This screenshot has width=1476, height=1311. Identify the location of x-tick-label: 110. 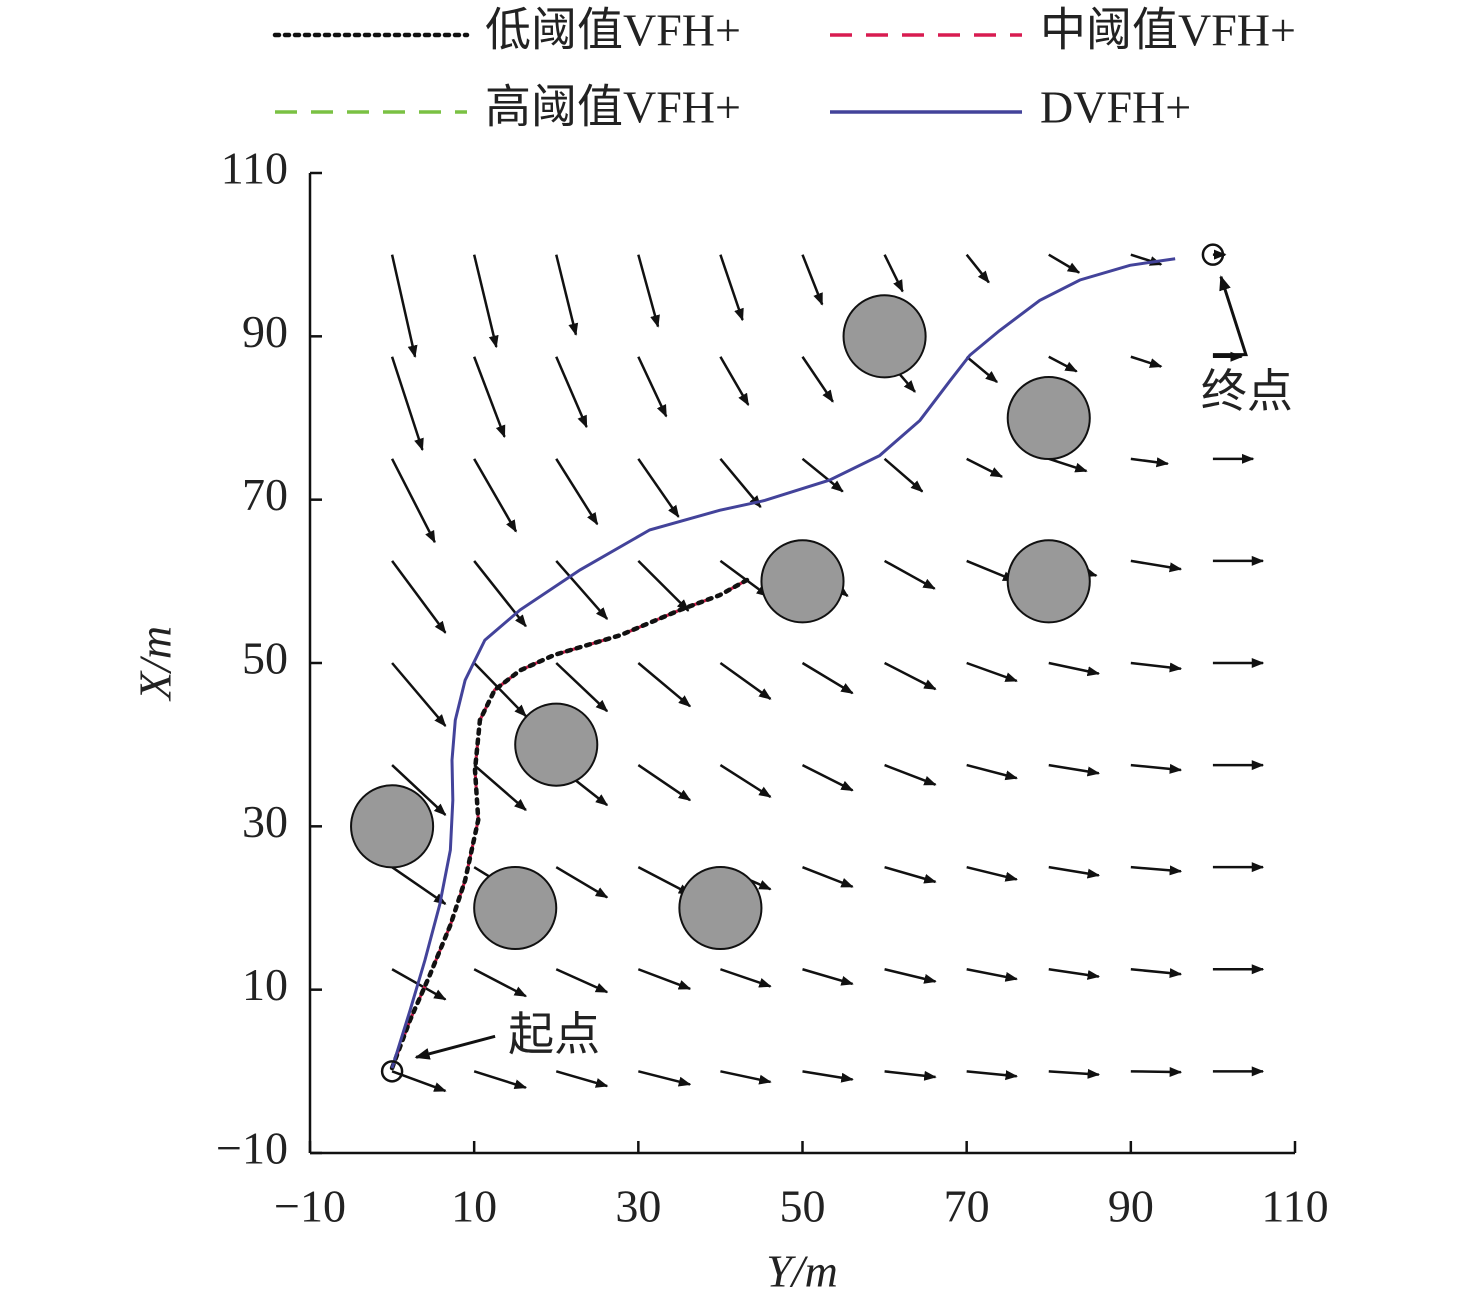
(1294, 1206).